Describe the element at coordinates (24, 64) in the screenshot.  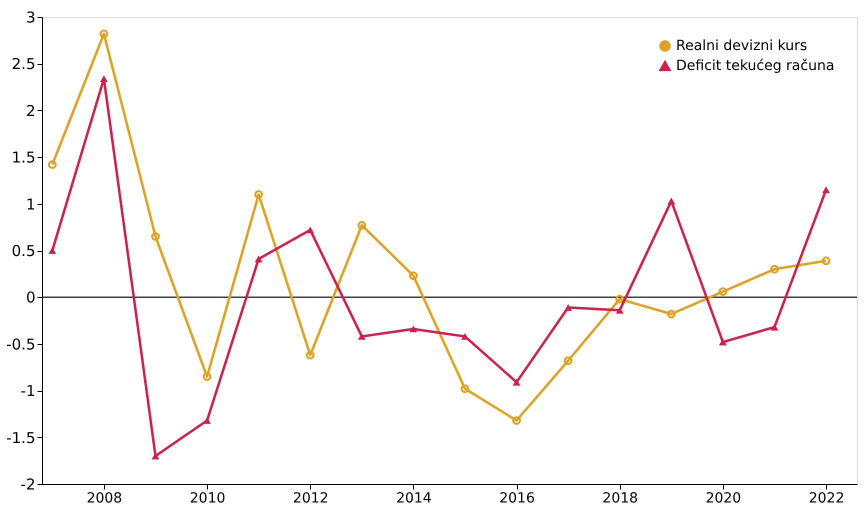
I see `y-tick-label: 2.5` at that location.